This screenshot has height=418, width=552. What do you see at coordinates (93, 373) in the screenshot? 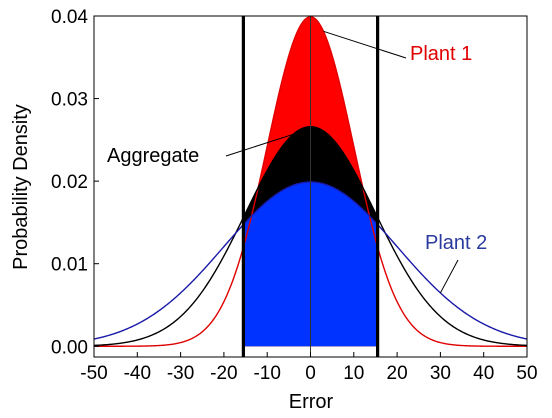
I see `x-tick-label: -50` at bounding box center [93, 373].